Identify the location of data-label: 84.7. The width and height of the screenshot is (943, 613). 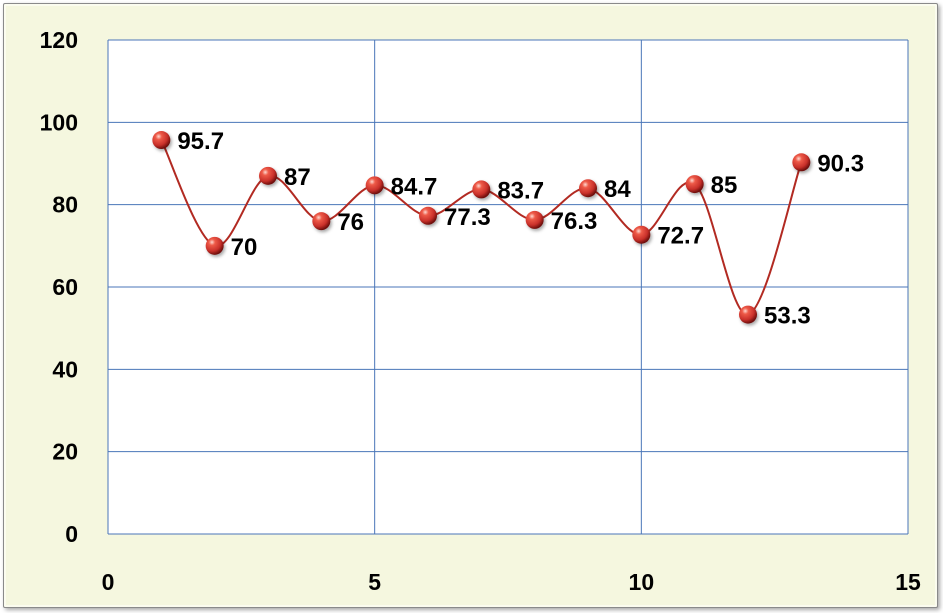
(414, 186).